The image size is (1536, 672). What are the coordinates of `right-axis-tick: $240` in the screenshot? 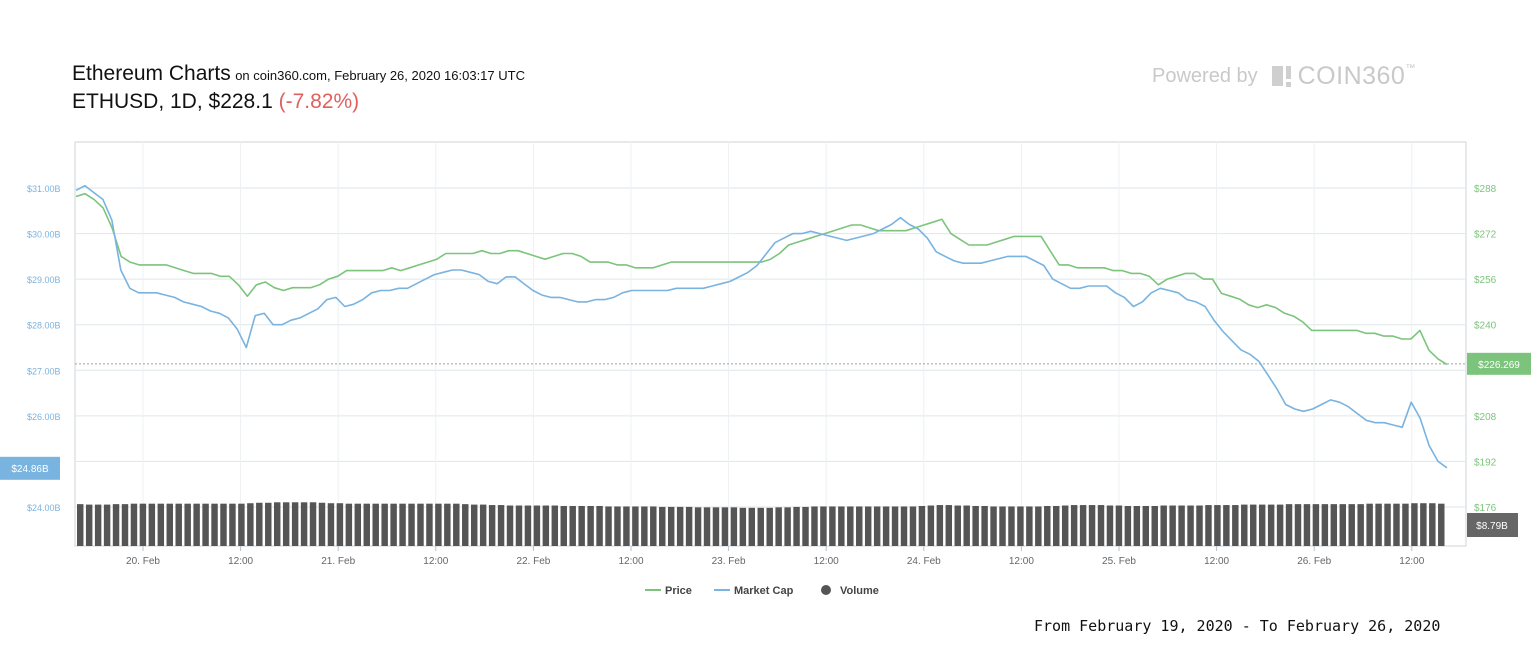 It's located at (1485, 326).